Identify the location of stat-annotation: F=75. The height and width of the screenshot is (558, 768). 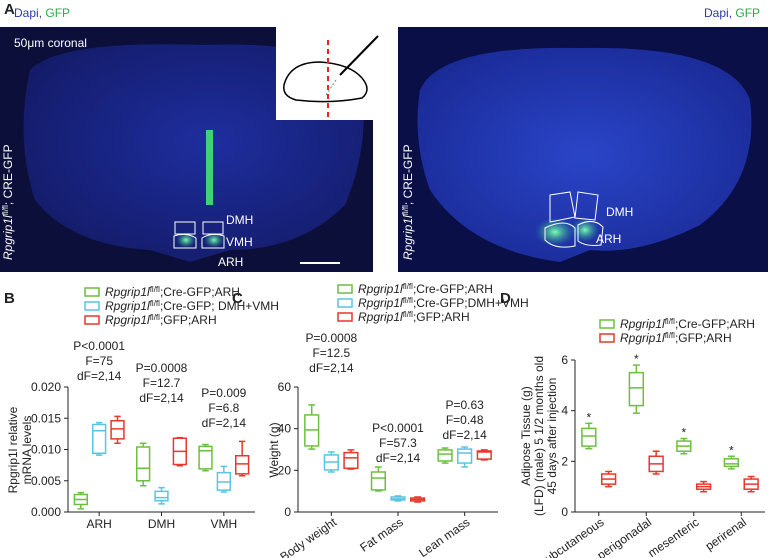
(99, 361).